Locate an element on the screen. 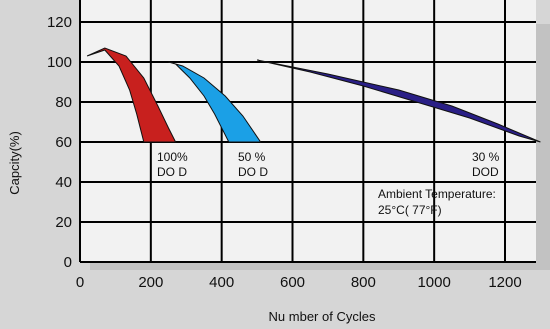 The image size is (550, 329). x-tick-0: 0 is located at coordinates (80, 282).